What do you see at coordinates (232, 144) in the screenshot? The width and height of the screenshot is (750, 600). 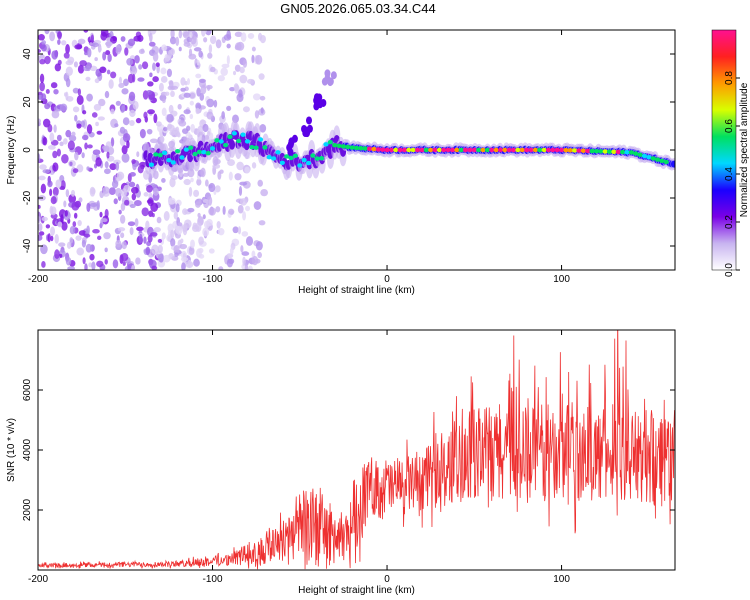 I see `spectrogram-ridge-body` at bounding box center [232, 144].